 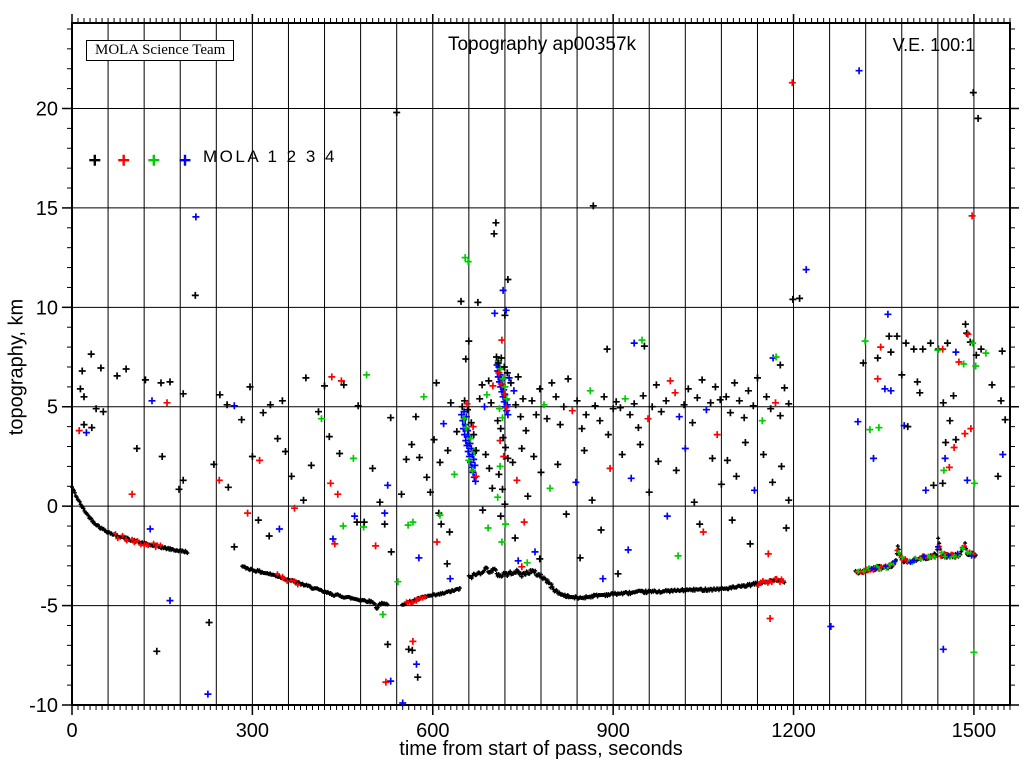 What do you see at coordinates (71, 731) in the screenshot?
I see `x-tick-label: 0` at bounding box center [71, 731].